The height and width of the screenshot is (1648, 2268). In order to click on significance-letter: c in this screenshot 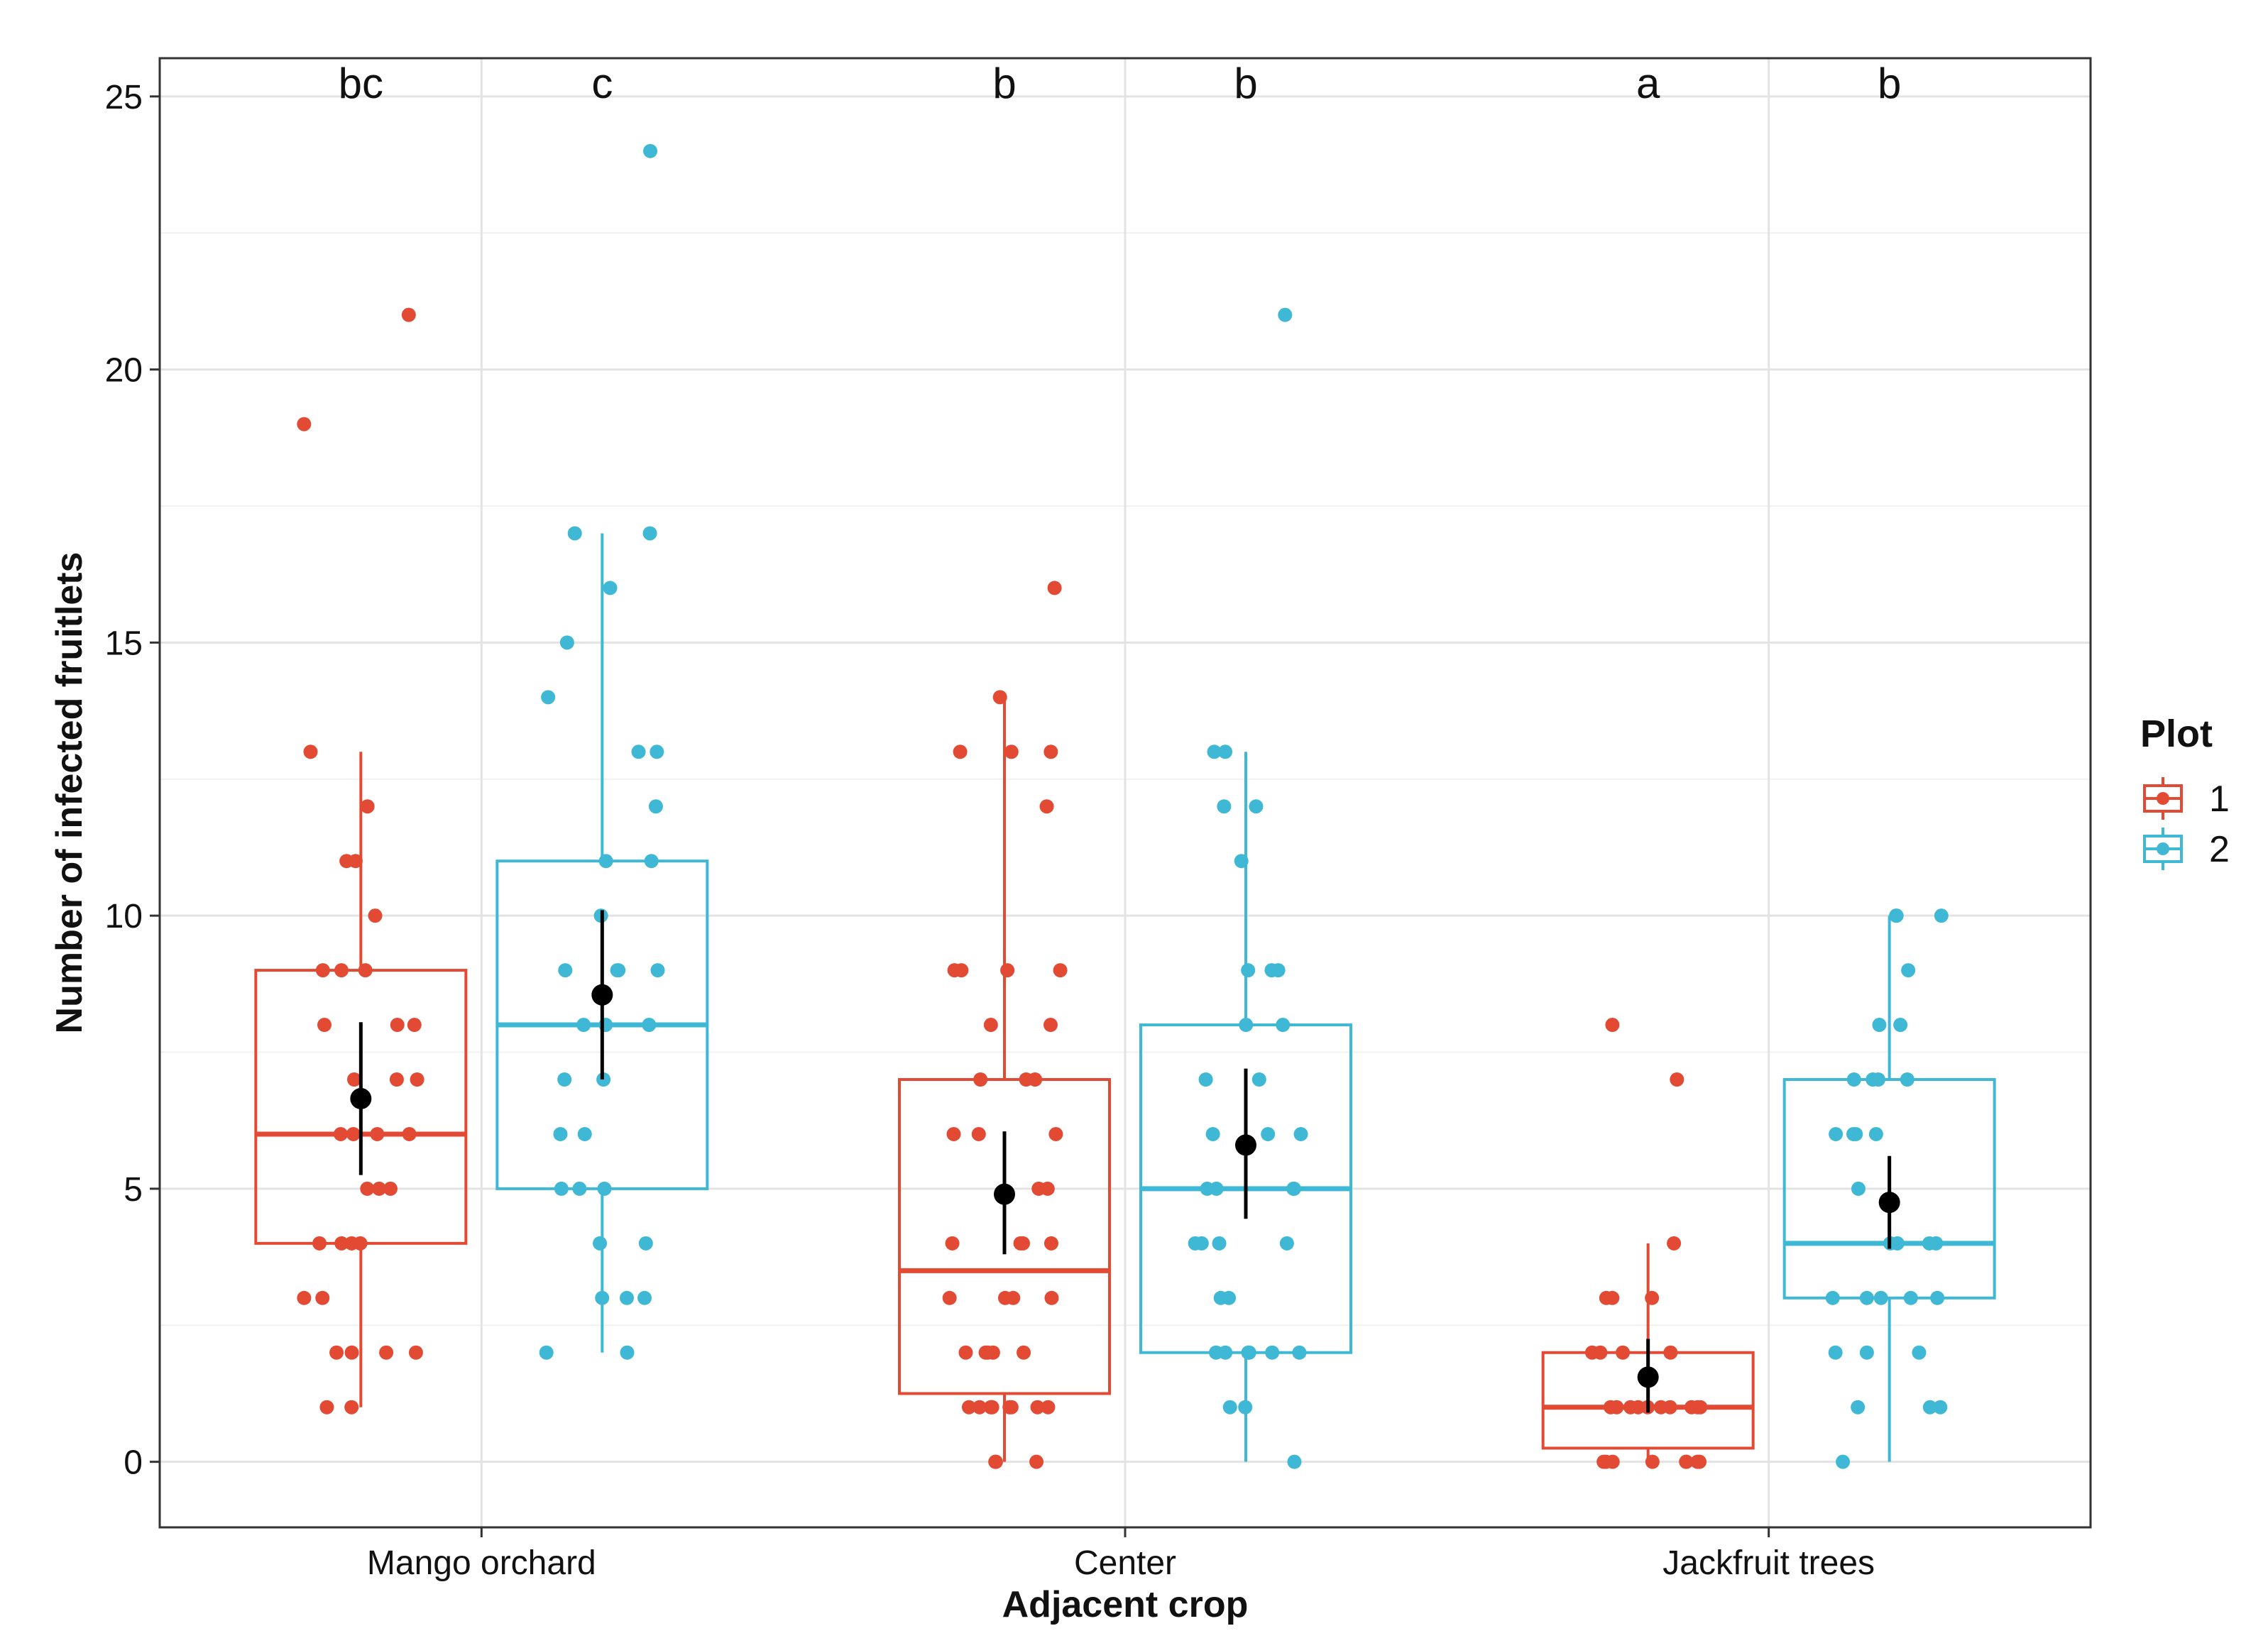, I will do `click(602, 83)`.